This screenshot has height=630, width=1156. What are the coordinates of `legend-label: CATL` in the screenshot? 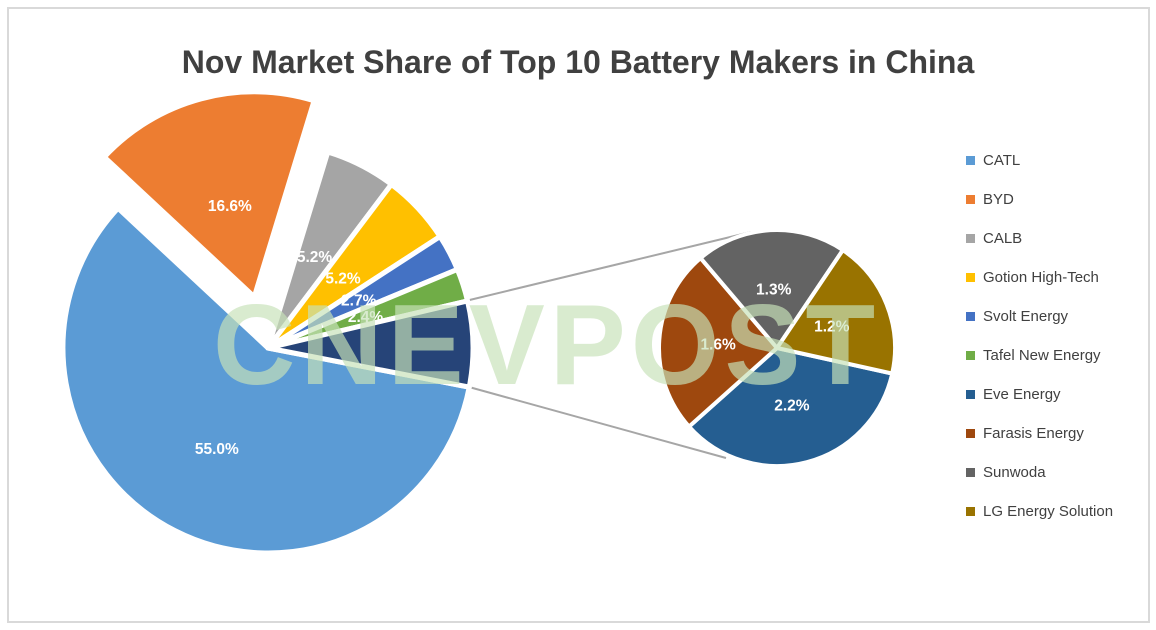 It's located at (1002, 160).